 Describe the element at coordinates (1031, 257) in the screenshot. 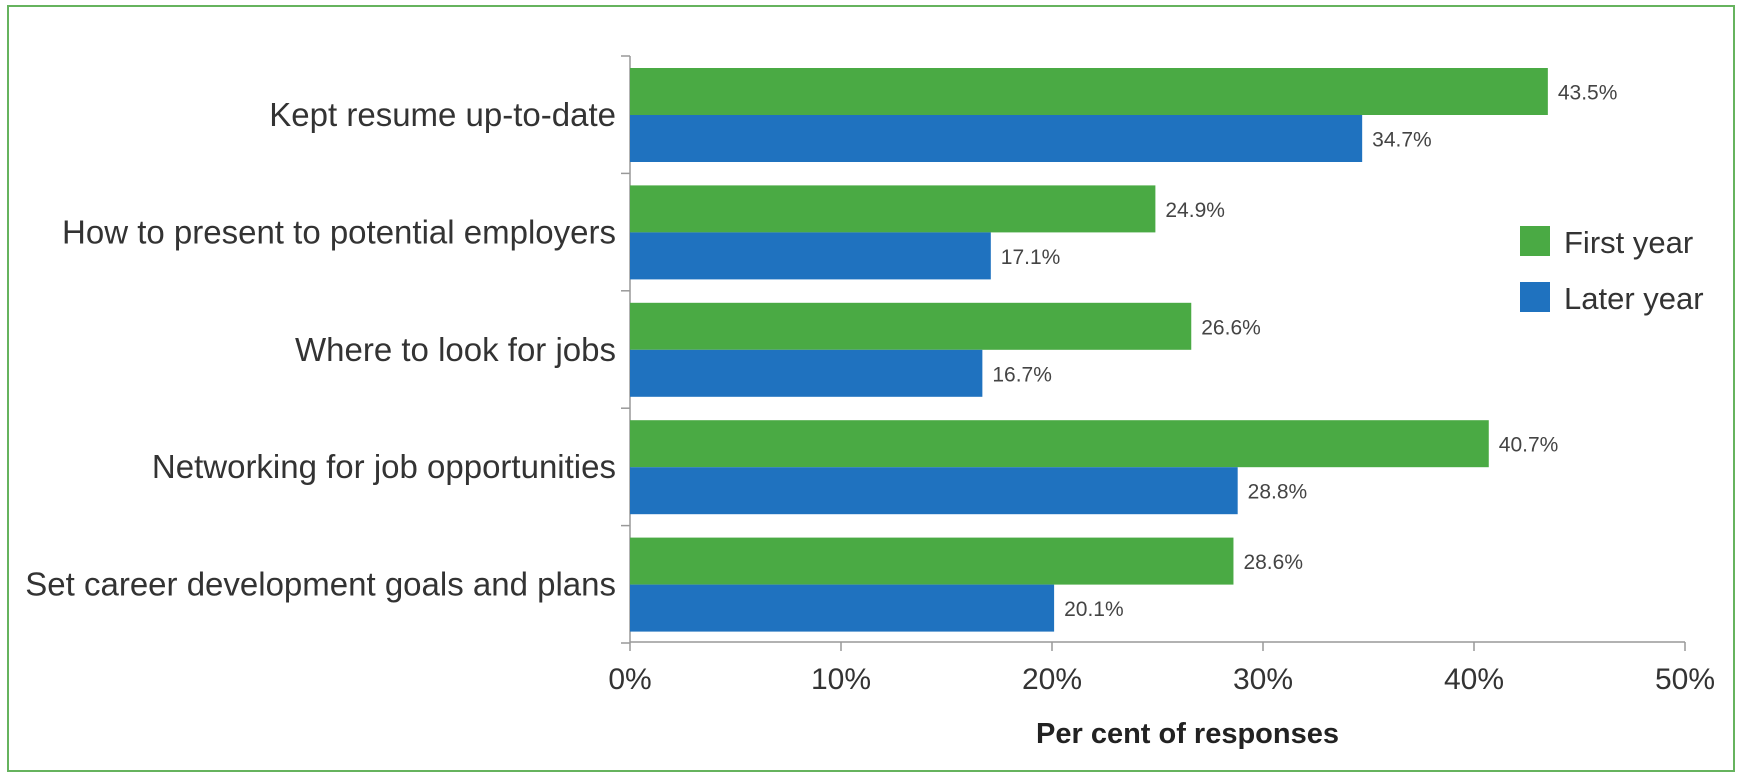

I see `data-label: 17.1%` at that location.